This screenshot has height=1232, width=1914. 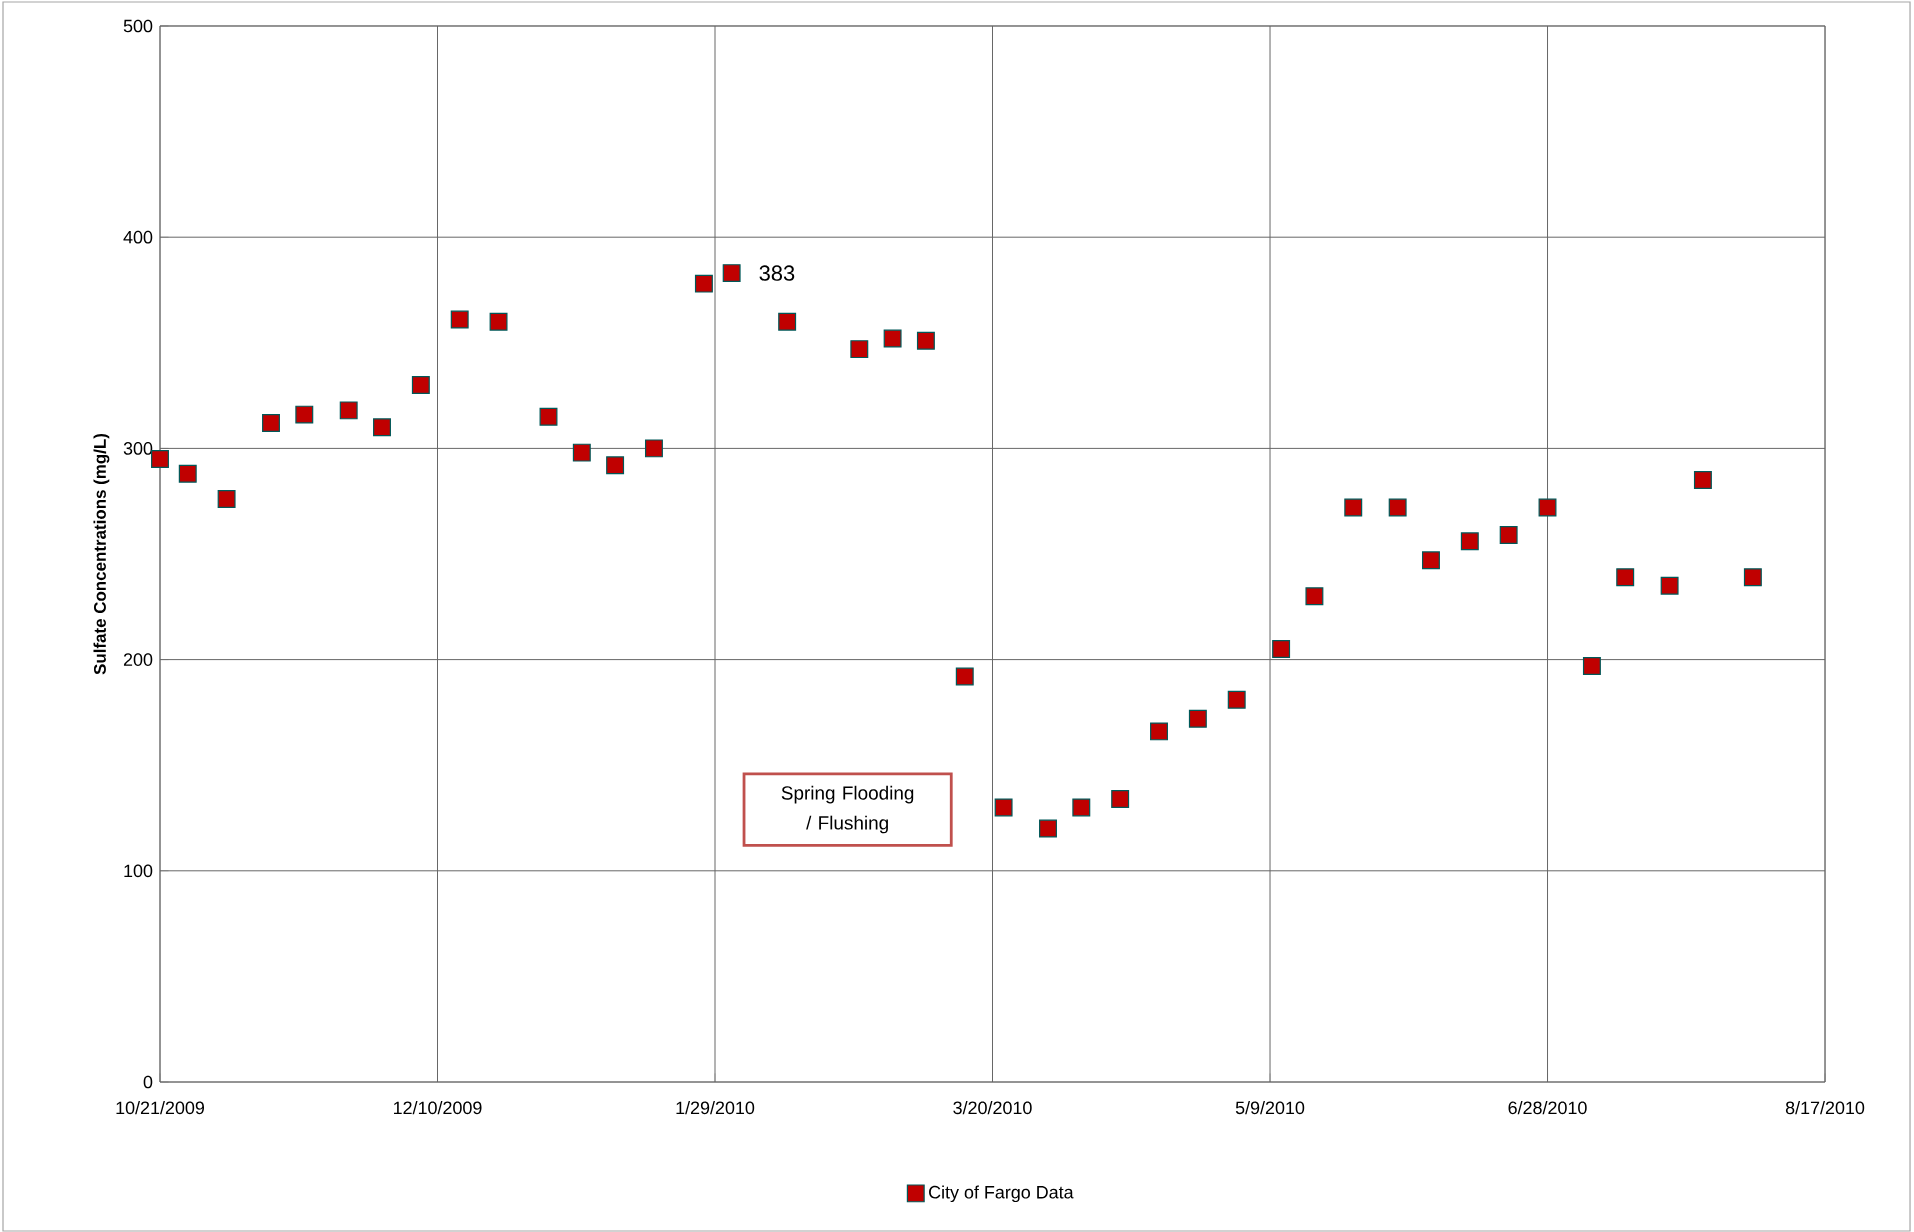 What do you see at coordinates (160, 1107) in the screenshot?
I see `x-tick-label: 10/21/2009` at bounding box center [160, 1107].